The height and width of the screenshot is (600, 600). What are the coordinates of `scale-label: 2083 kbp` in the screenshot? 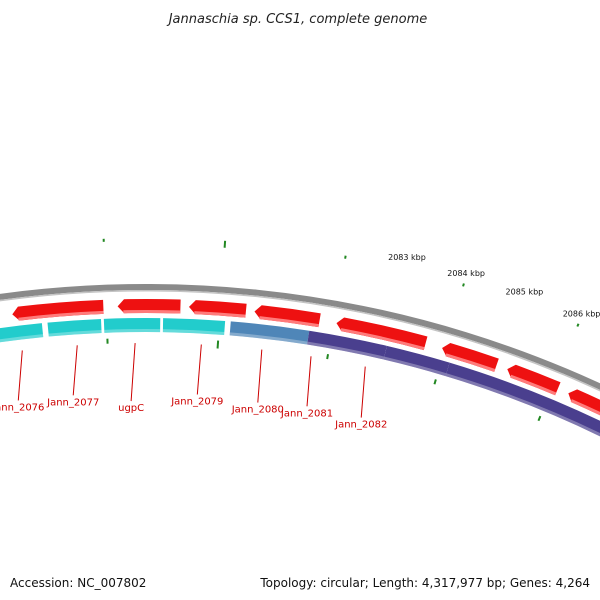 It's located at (407, 257).